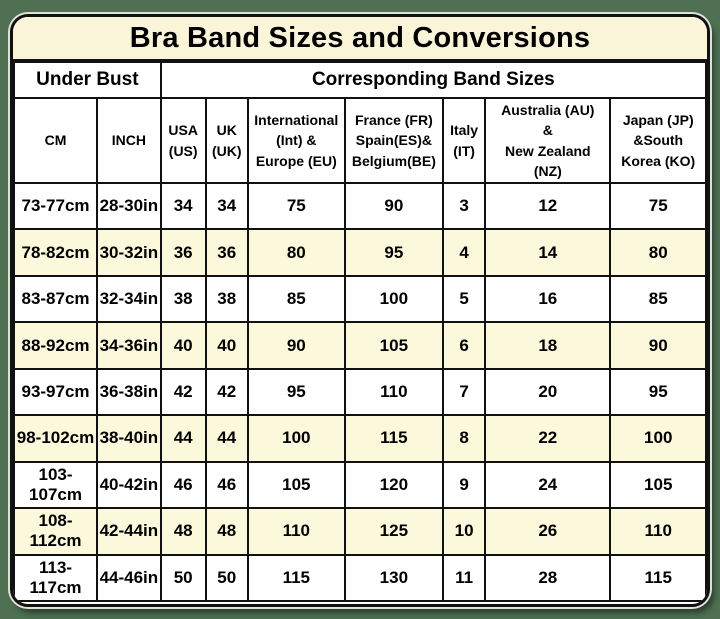 The height and width of the screenshot is (619, 720). What do you see at coordinates (393, 531) in the screenshot?
I see `cell-fr-es-be: 125` at bounding box center [393, 531].